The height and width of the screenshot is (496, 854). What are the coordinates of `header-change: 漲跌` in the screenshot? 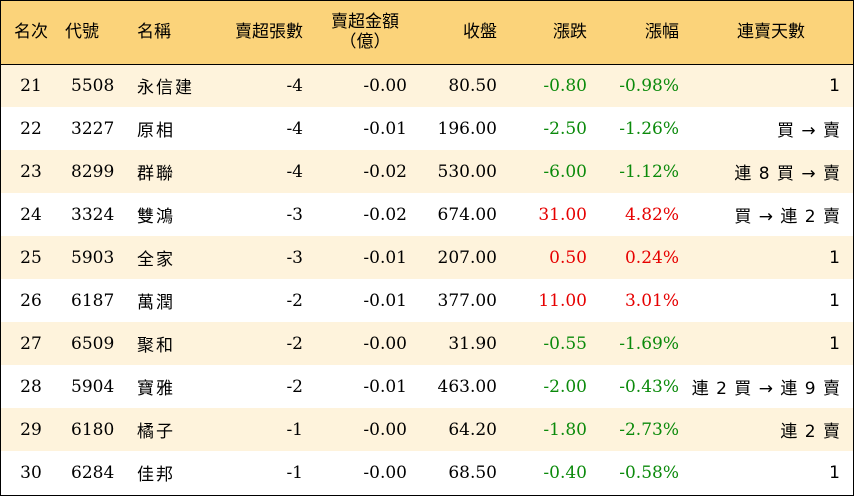 It's located at (570, 32).